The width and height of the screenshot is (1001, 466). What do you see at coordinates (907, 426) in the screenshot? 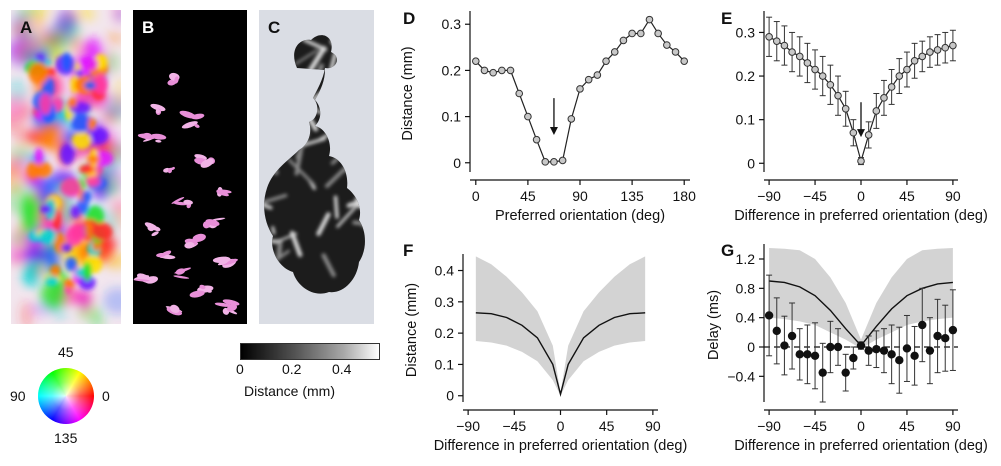
I see `x-tick-label-g: 45` at bounding box center [907, 426].